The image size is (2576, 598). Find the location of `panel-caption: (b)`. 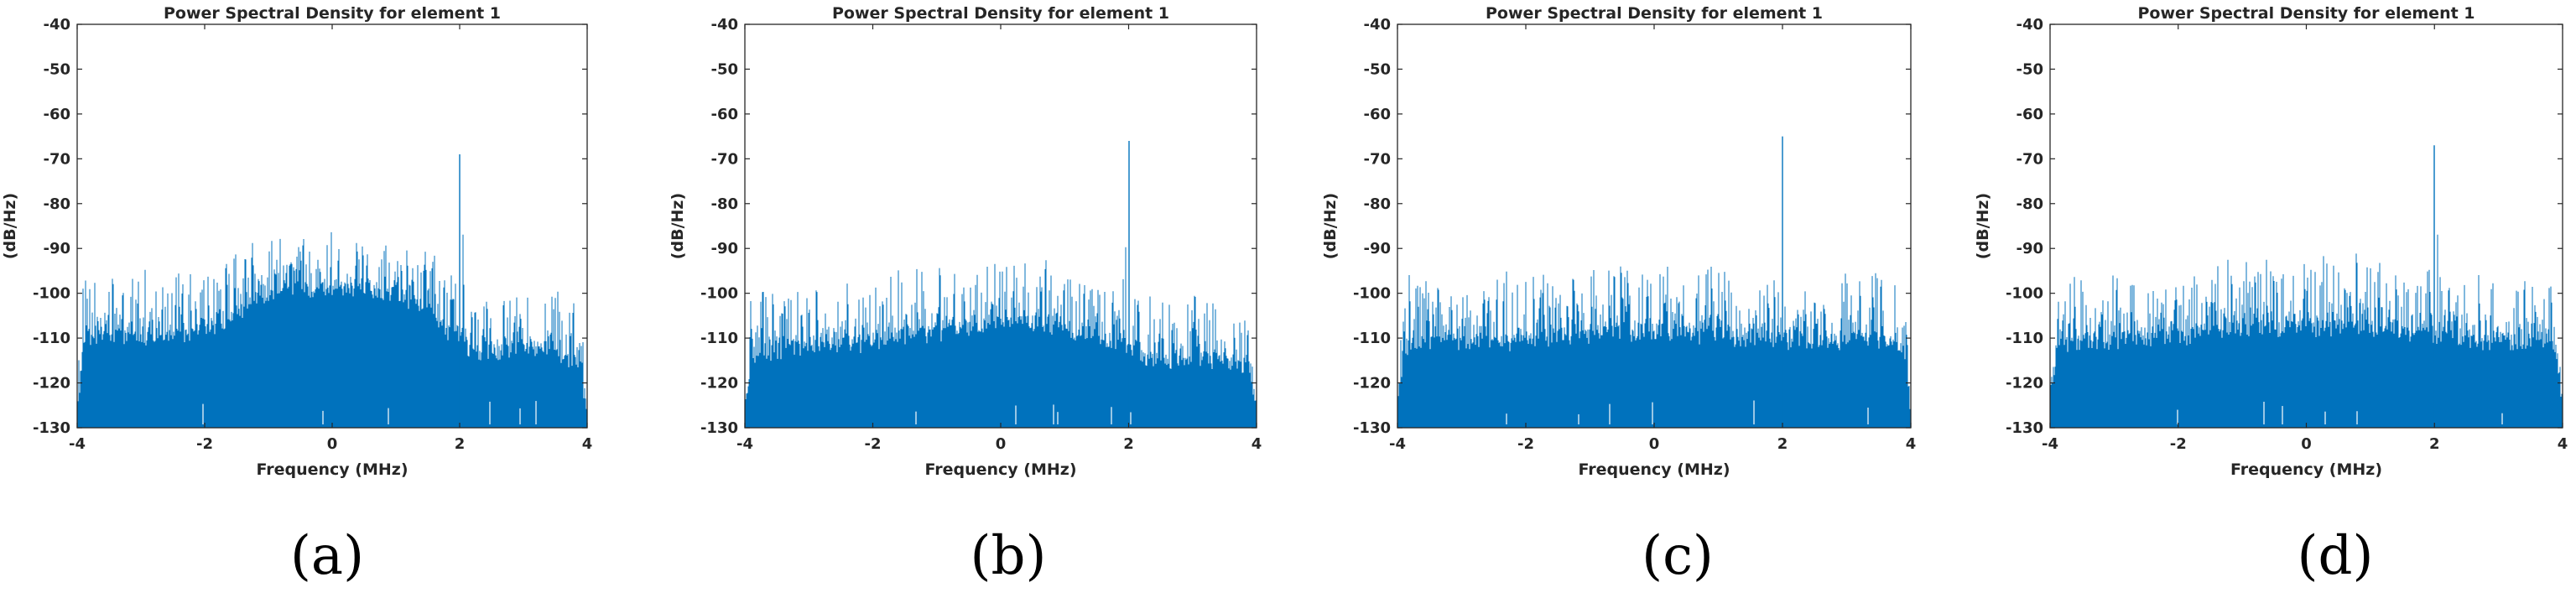

panel-caption: (b) is located at coordinates (1009, 556).